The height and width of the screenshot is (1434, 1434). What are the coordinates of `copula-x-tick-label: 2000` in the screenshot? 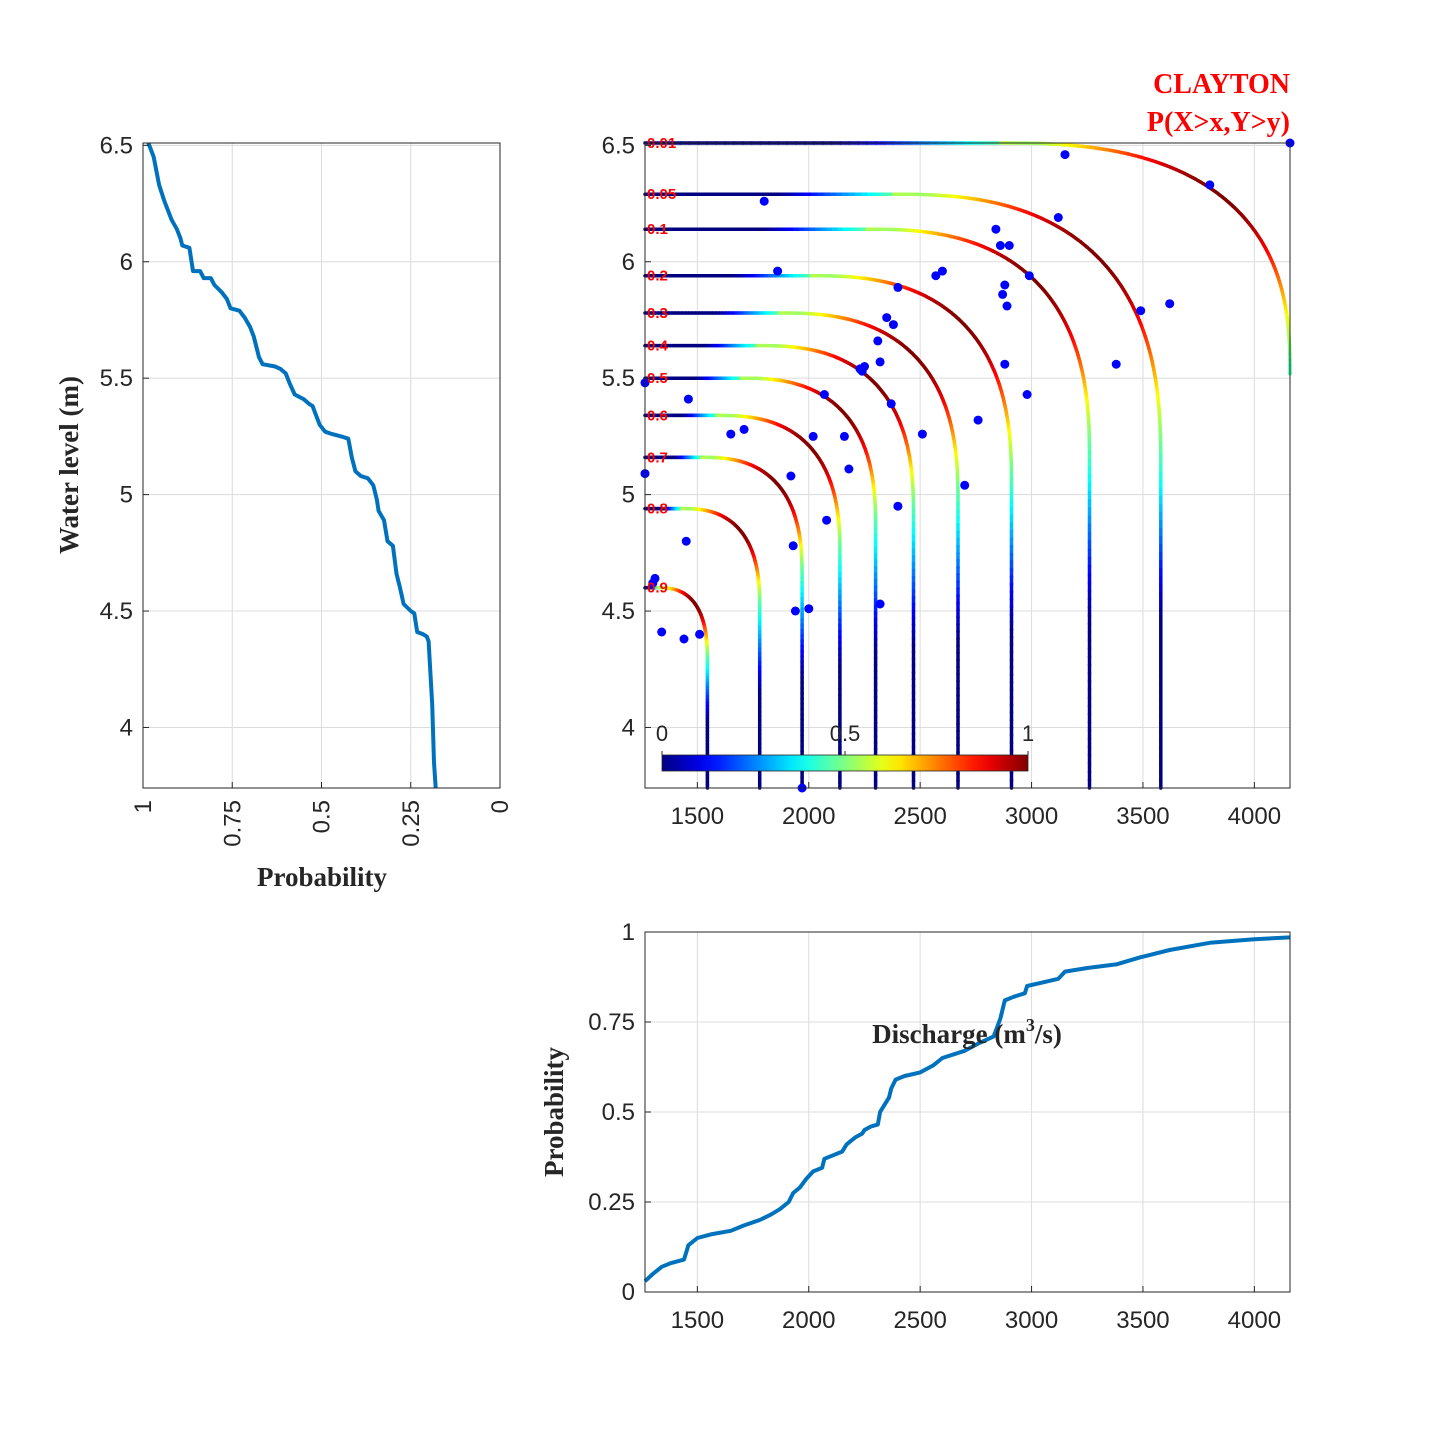 It's located at (808, 816).